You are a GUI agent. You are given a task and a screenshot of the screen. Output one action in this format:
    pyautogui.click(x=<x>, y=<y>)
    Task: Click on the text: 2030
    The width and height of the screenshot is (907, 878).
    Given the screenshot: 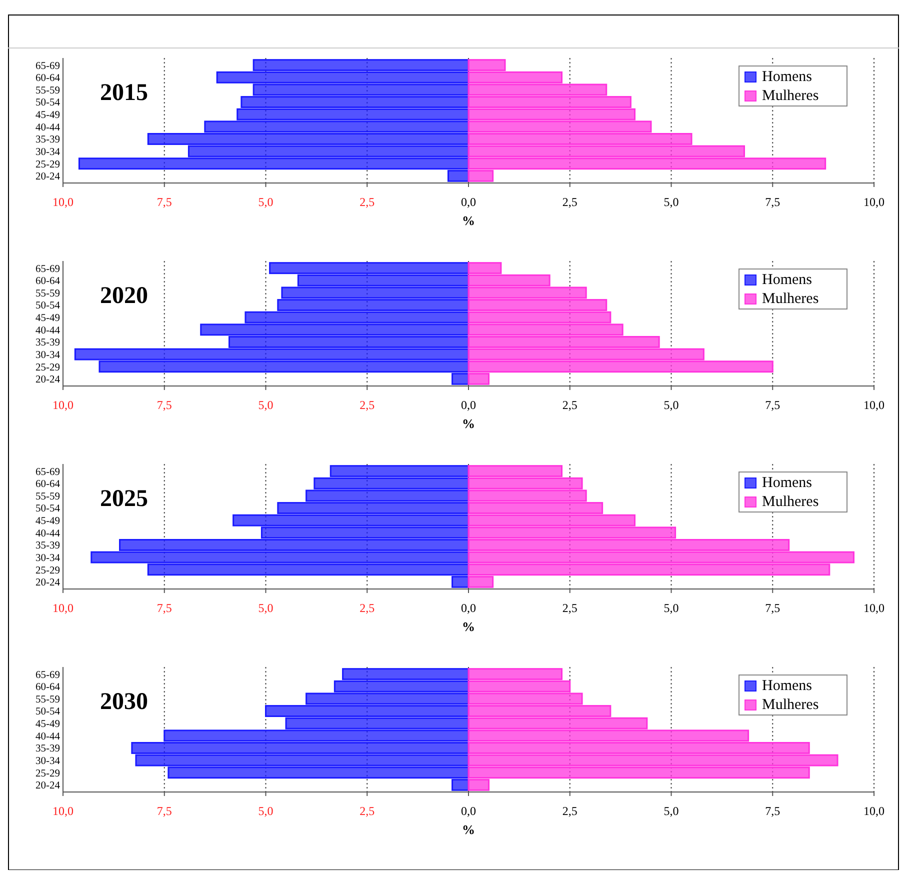 What is the action you would take?
    pyautogui.click(x=124, y=702)
    